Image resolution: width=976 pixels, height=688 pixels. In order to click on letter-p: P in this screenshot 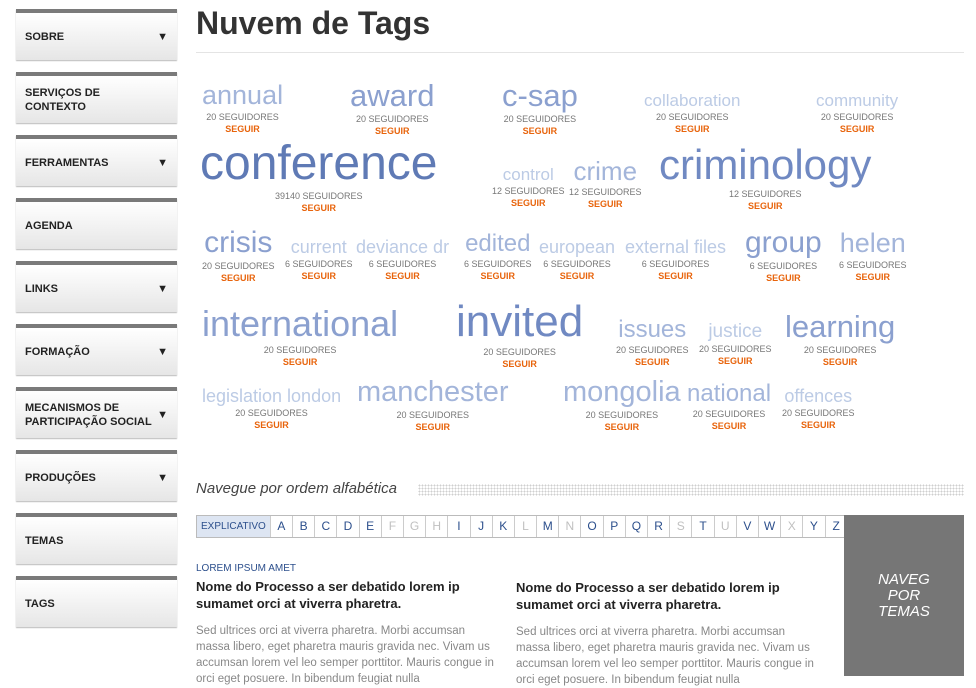, I will do `click(613, 526)`.